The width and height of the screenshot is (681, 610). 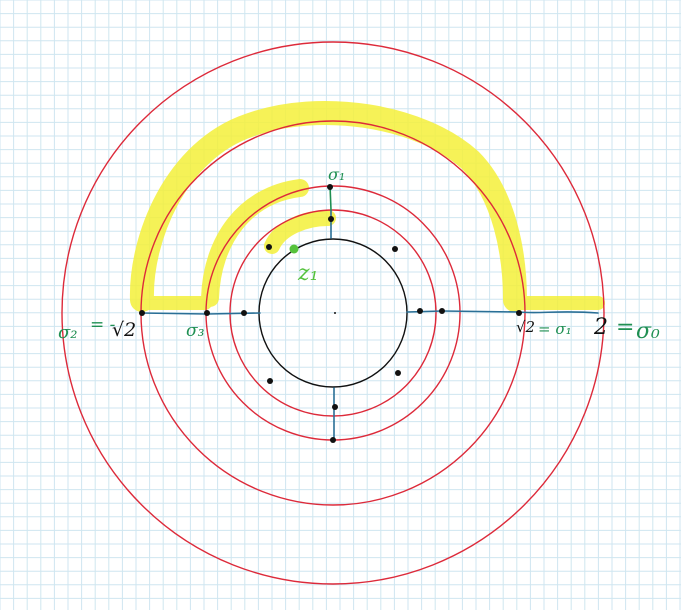 What do you see at coordinates (103, 325) in the screenshot?
I see `label-sigma2-equals: = -` at bounding box center [103, 325].